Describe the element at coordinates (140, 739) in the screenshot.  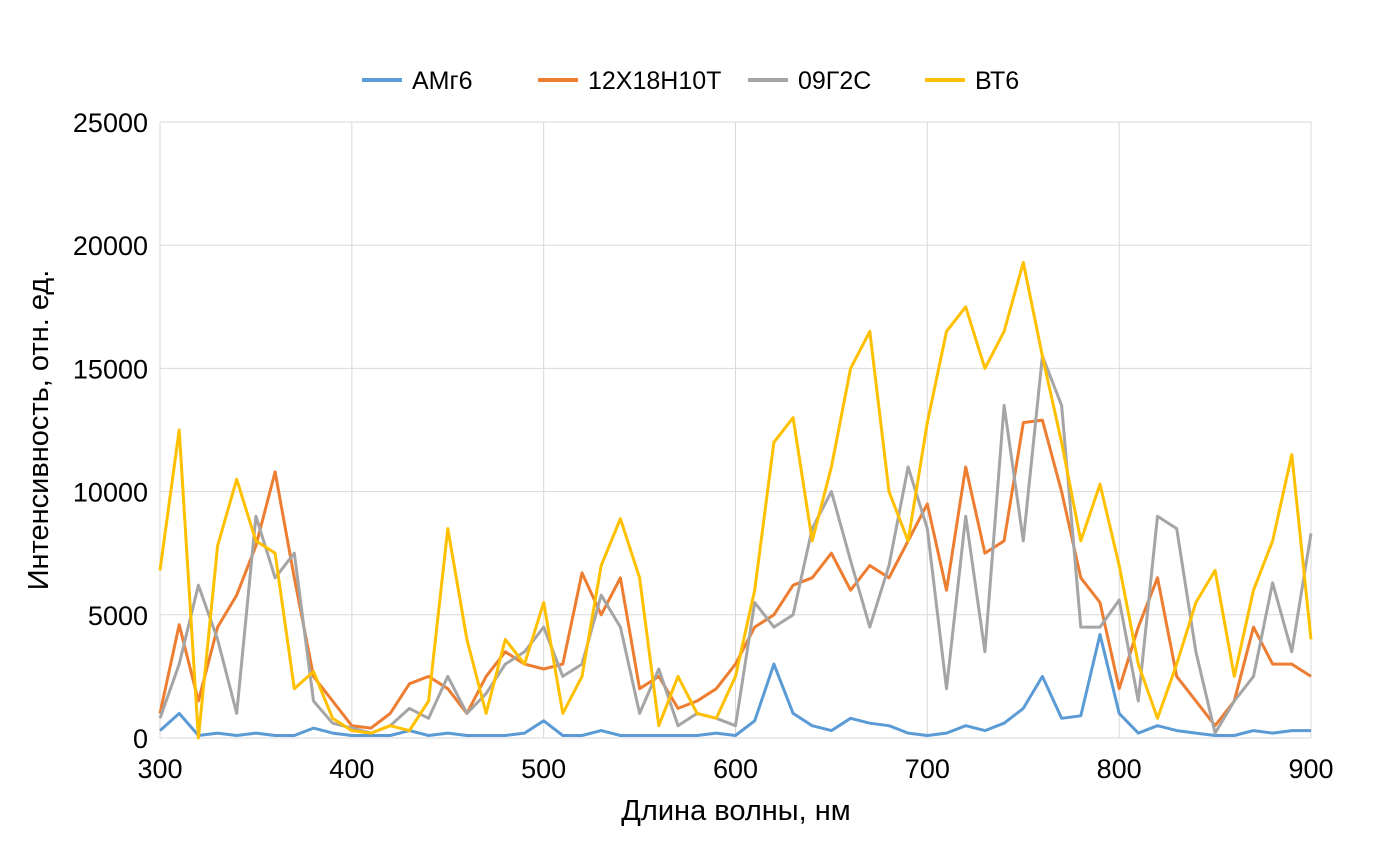
I see `y-tick-label: 0` at that location.